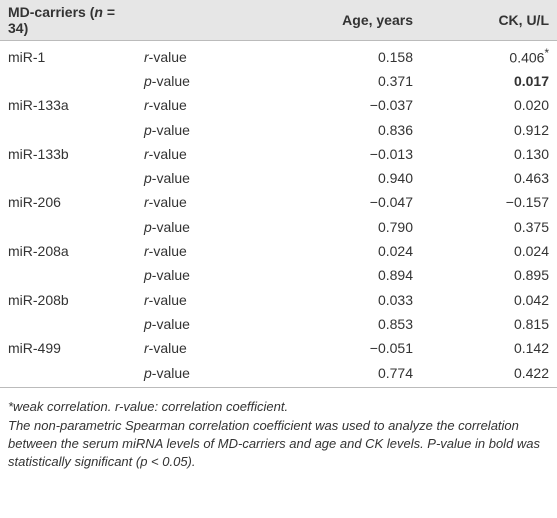 Image resolution: width=557 pixels, height=518 pixels. I want to click on value-mark: *, so click(546, 54).